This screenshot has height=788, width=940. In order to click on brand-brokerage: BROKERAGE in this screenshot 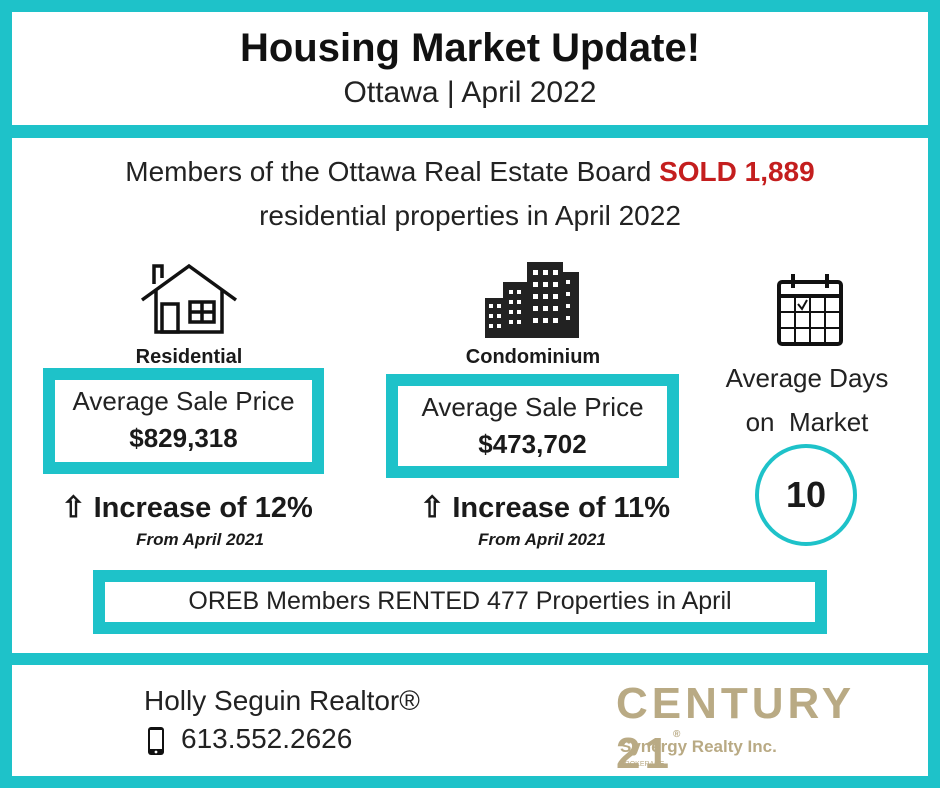, I will do `click(642, 764)`.